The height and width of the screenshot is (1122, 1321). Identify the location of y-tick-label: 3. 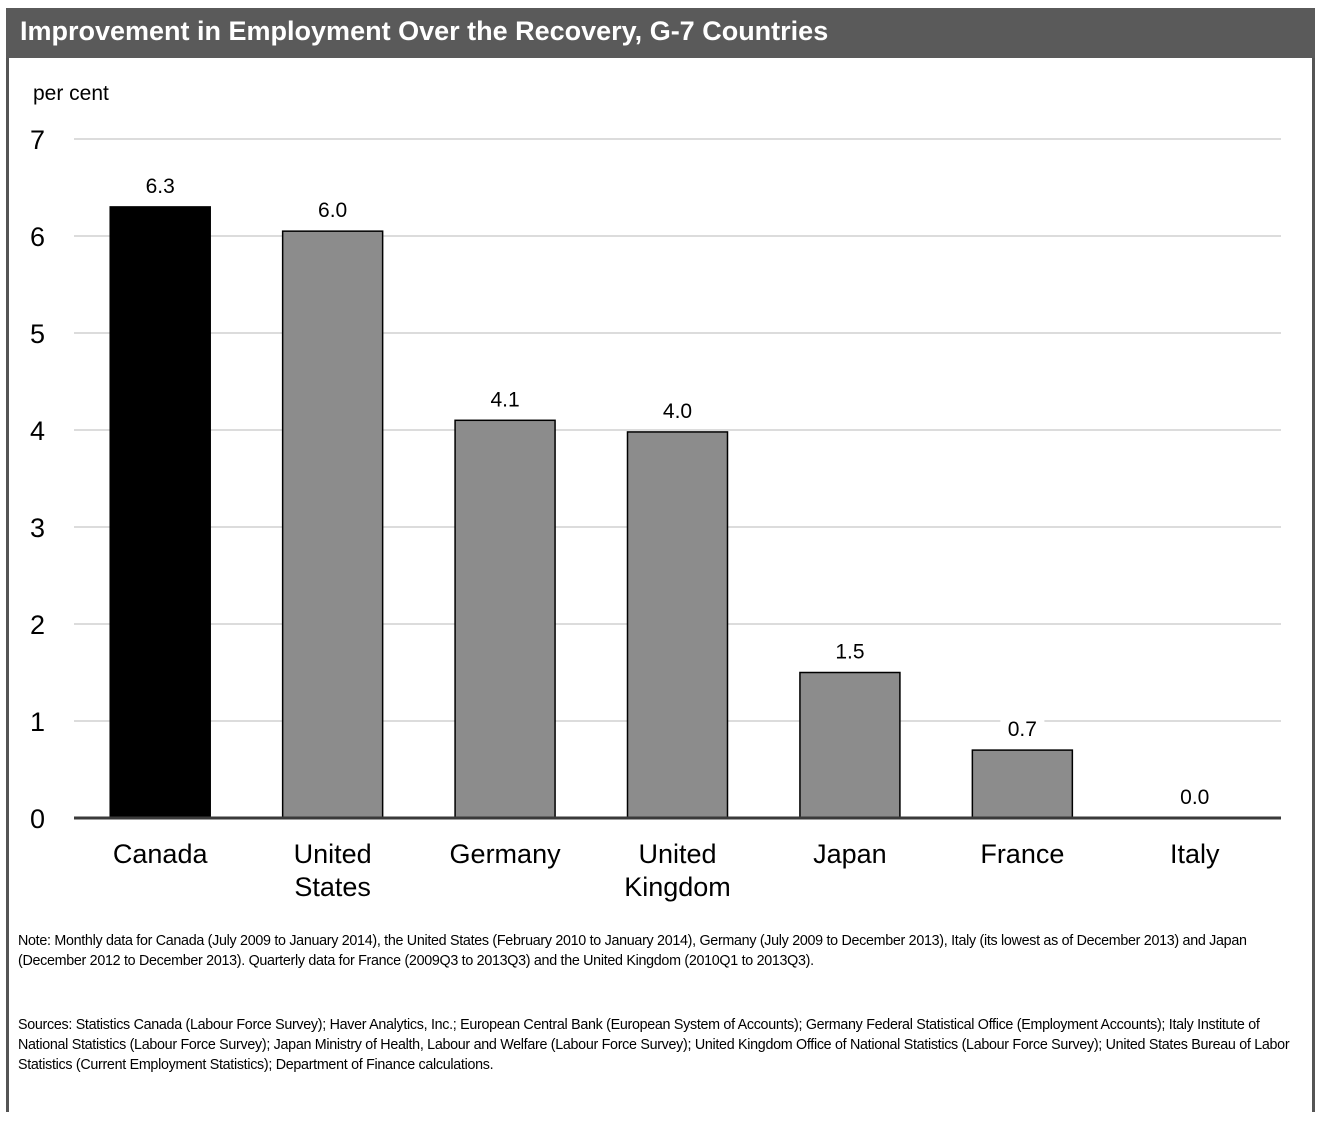
(37, 528).